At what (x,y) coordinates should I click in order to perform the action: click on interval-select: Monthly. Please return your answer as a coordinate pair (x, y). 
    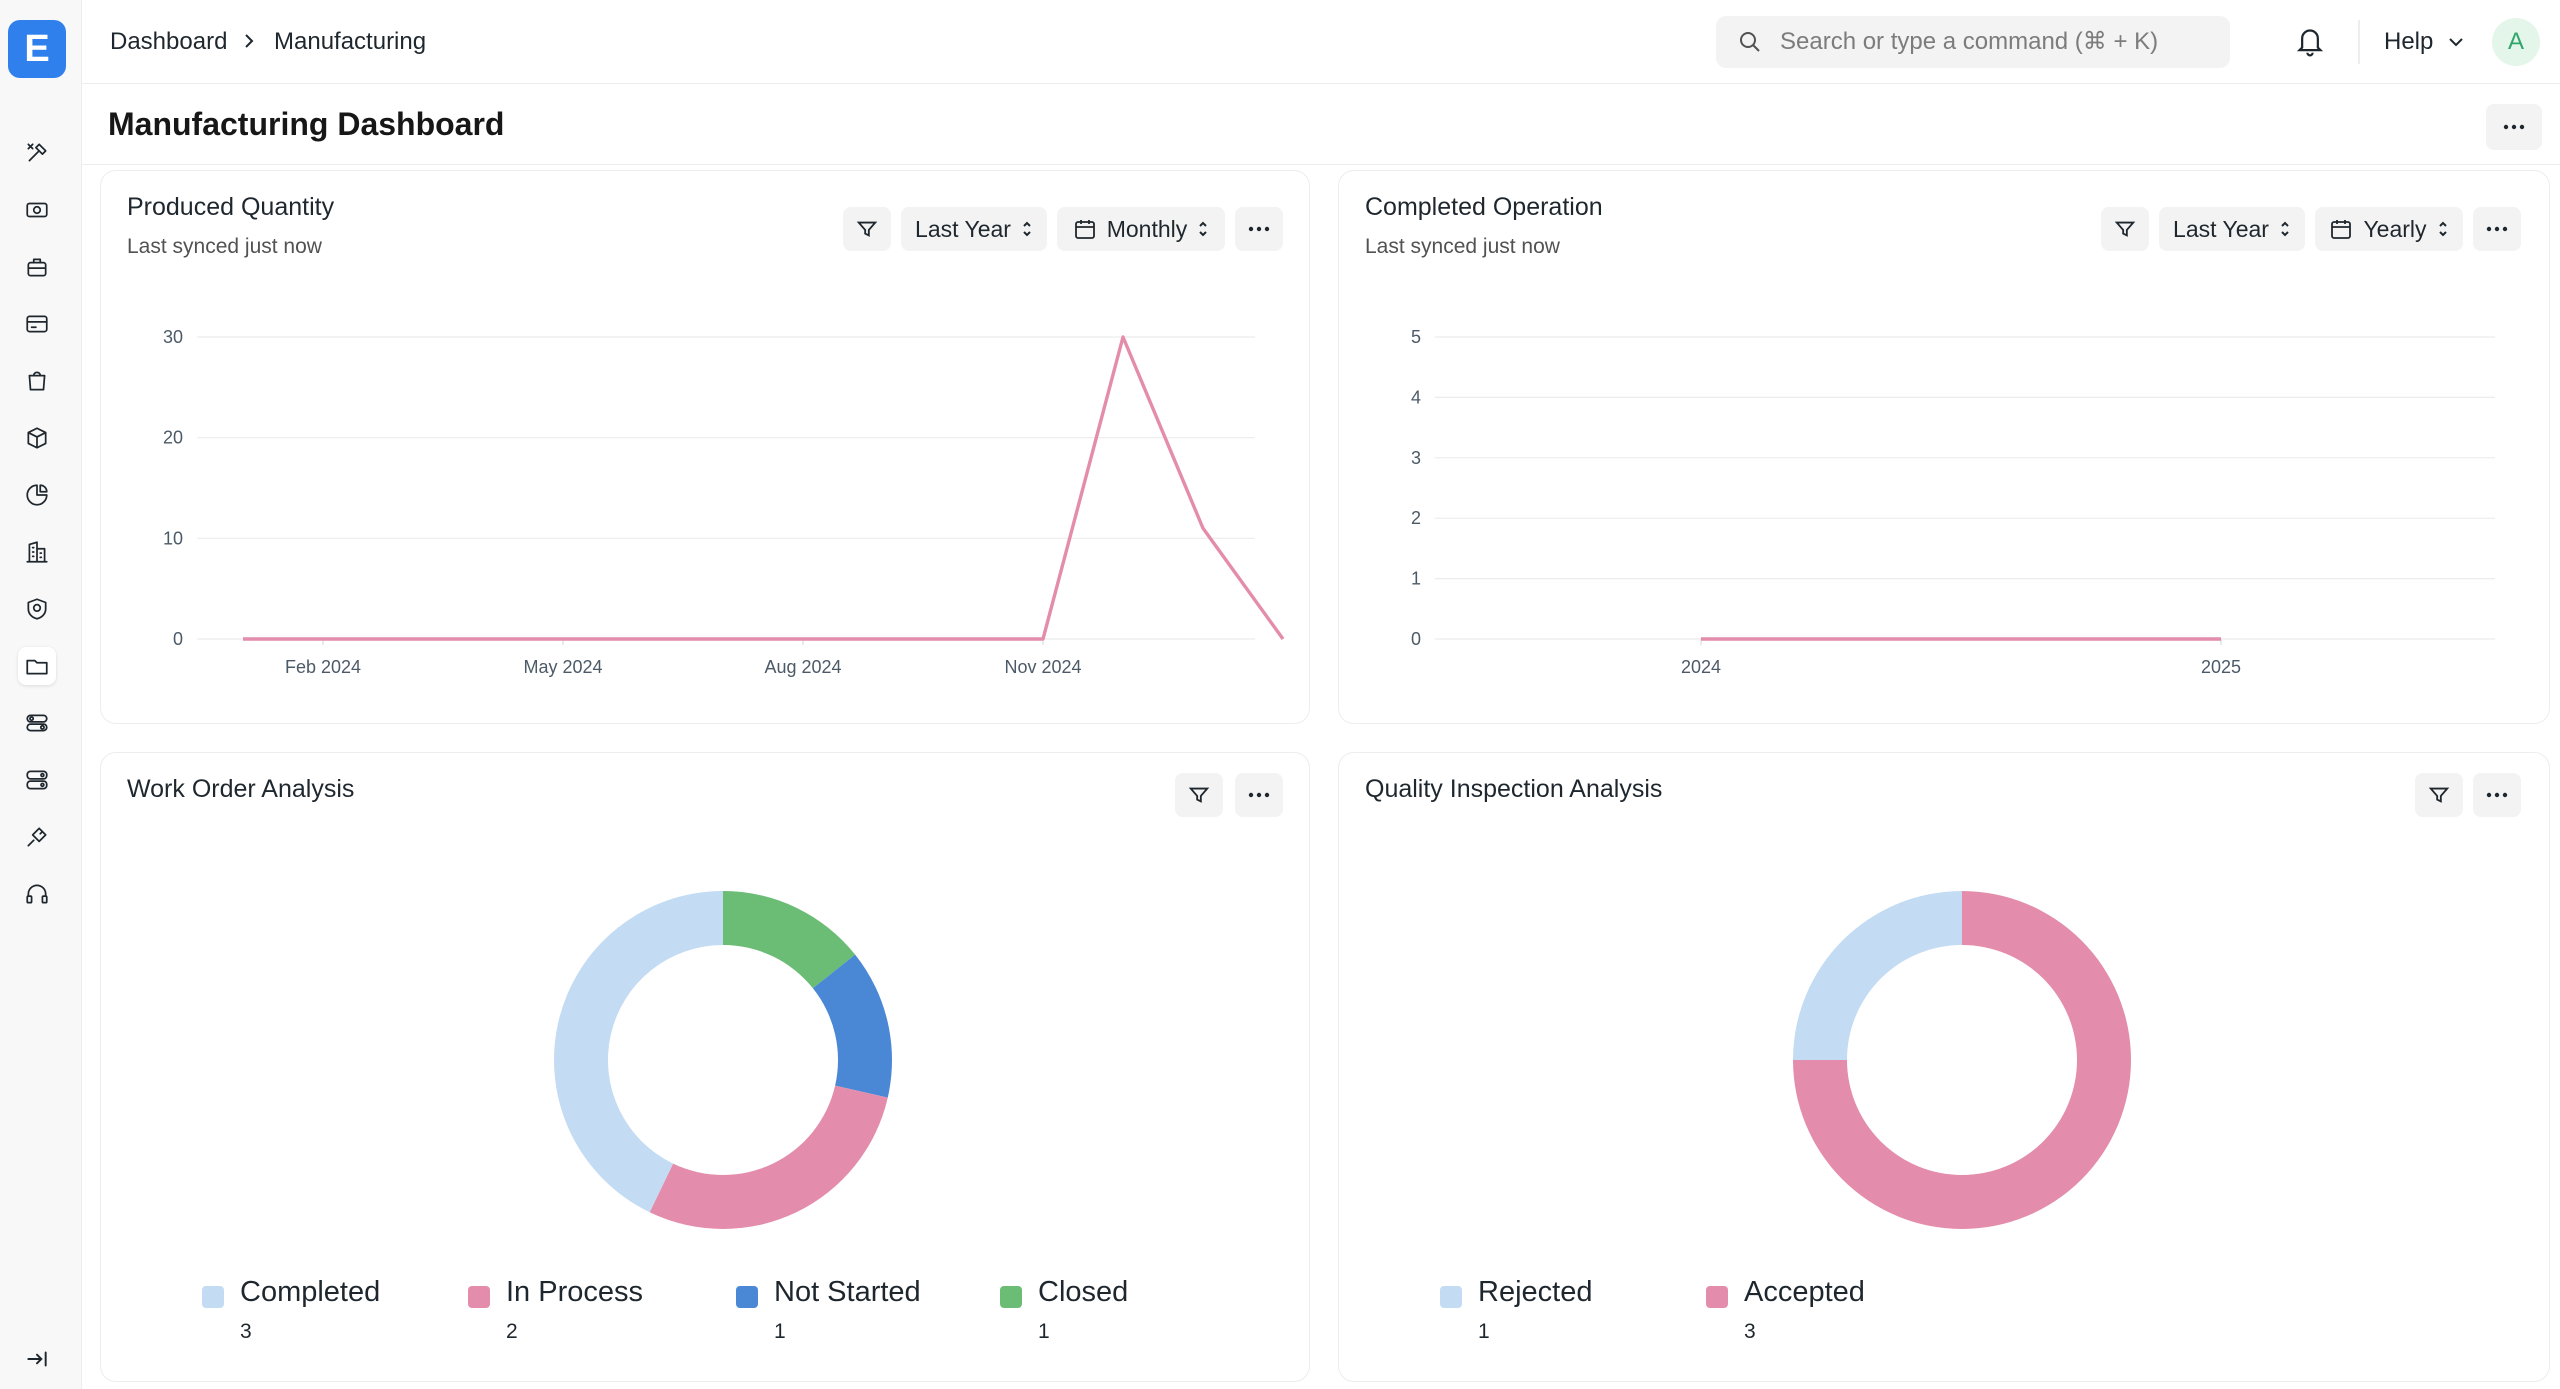
    Looking at the image, I should click on (1141, 229).